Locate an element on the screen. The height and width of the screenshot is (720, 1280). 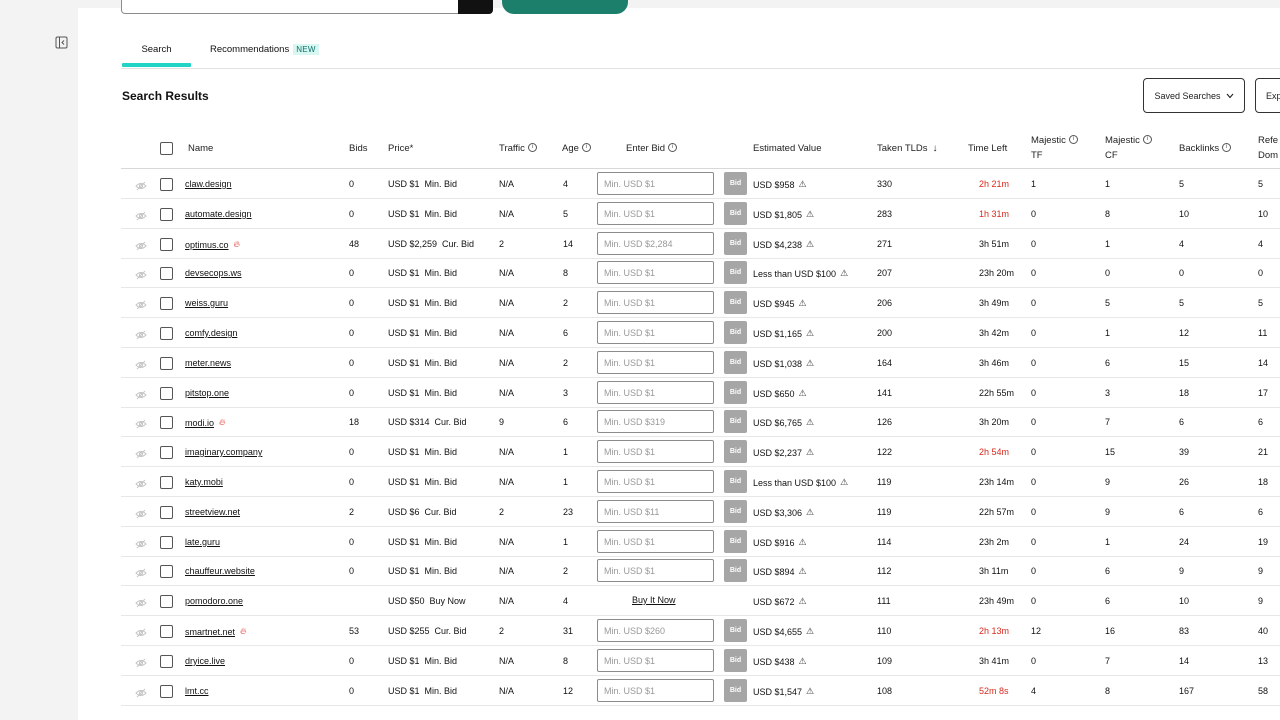
domain-name-link: lmt.cc is located at coordinates (197, 691).